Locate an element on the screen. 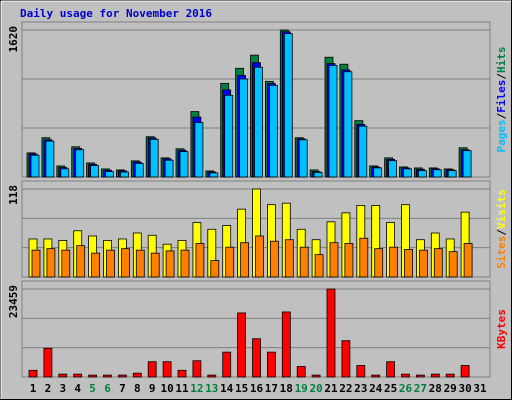  chart-title: Daily usage for November 2016 is located at coordinates (116, 13).